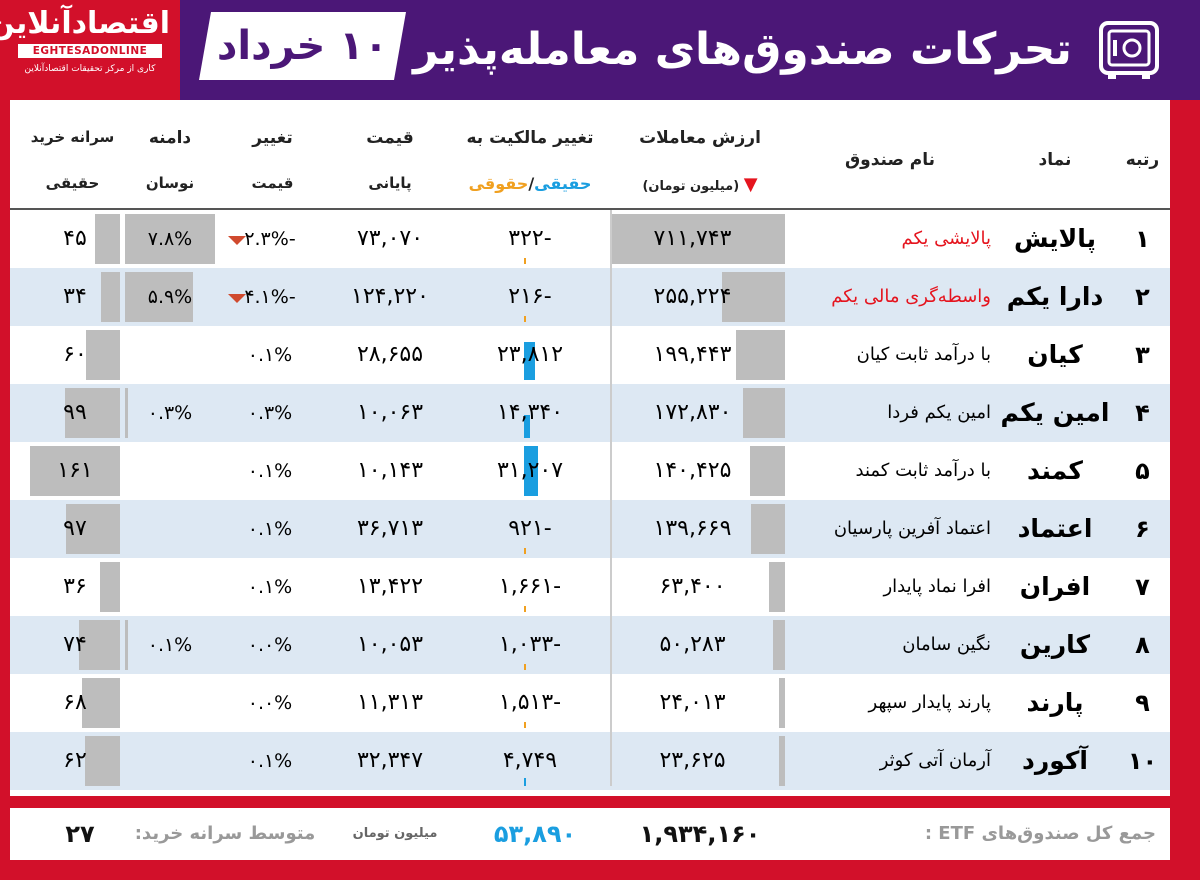  Describe the element at coordinates (700, 834) in the screenshot. I see `total-value: ۱,۹۳۴,۱۶۰` at that location.